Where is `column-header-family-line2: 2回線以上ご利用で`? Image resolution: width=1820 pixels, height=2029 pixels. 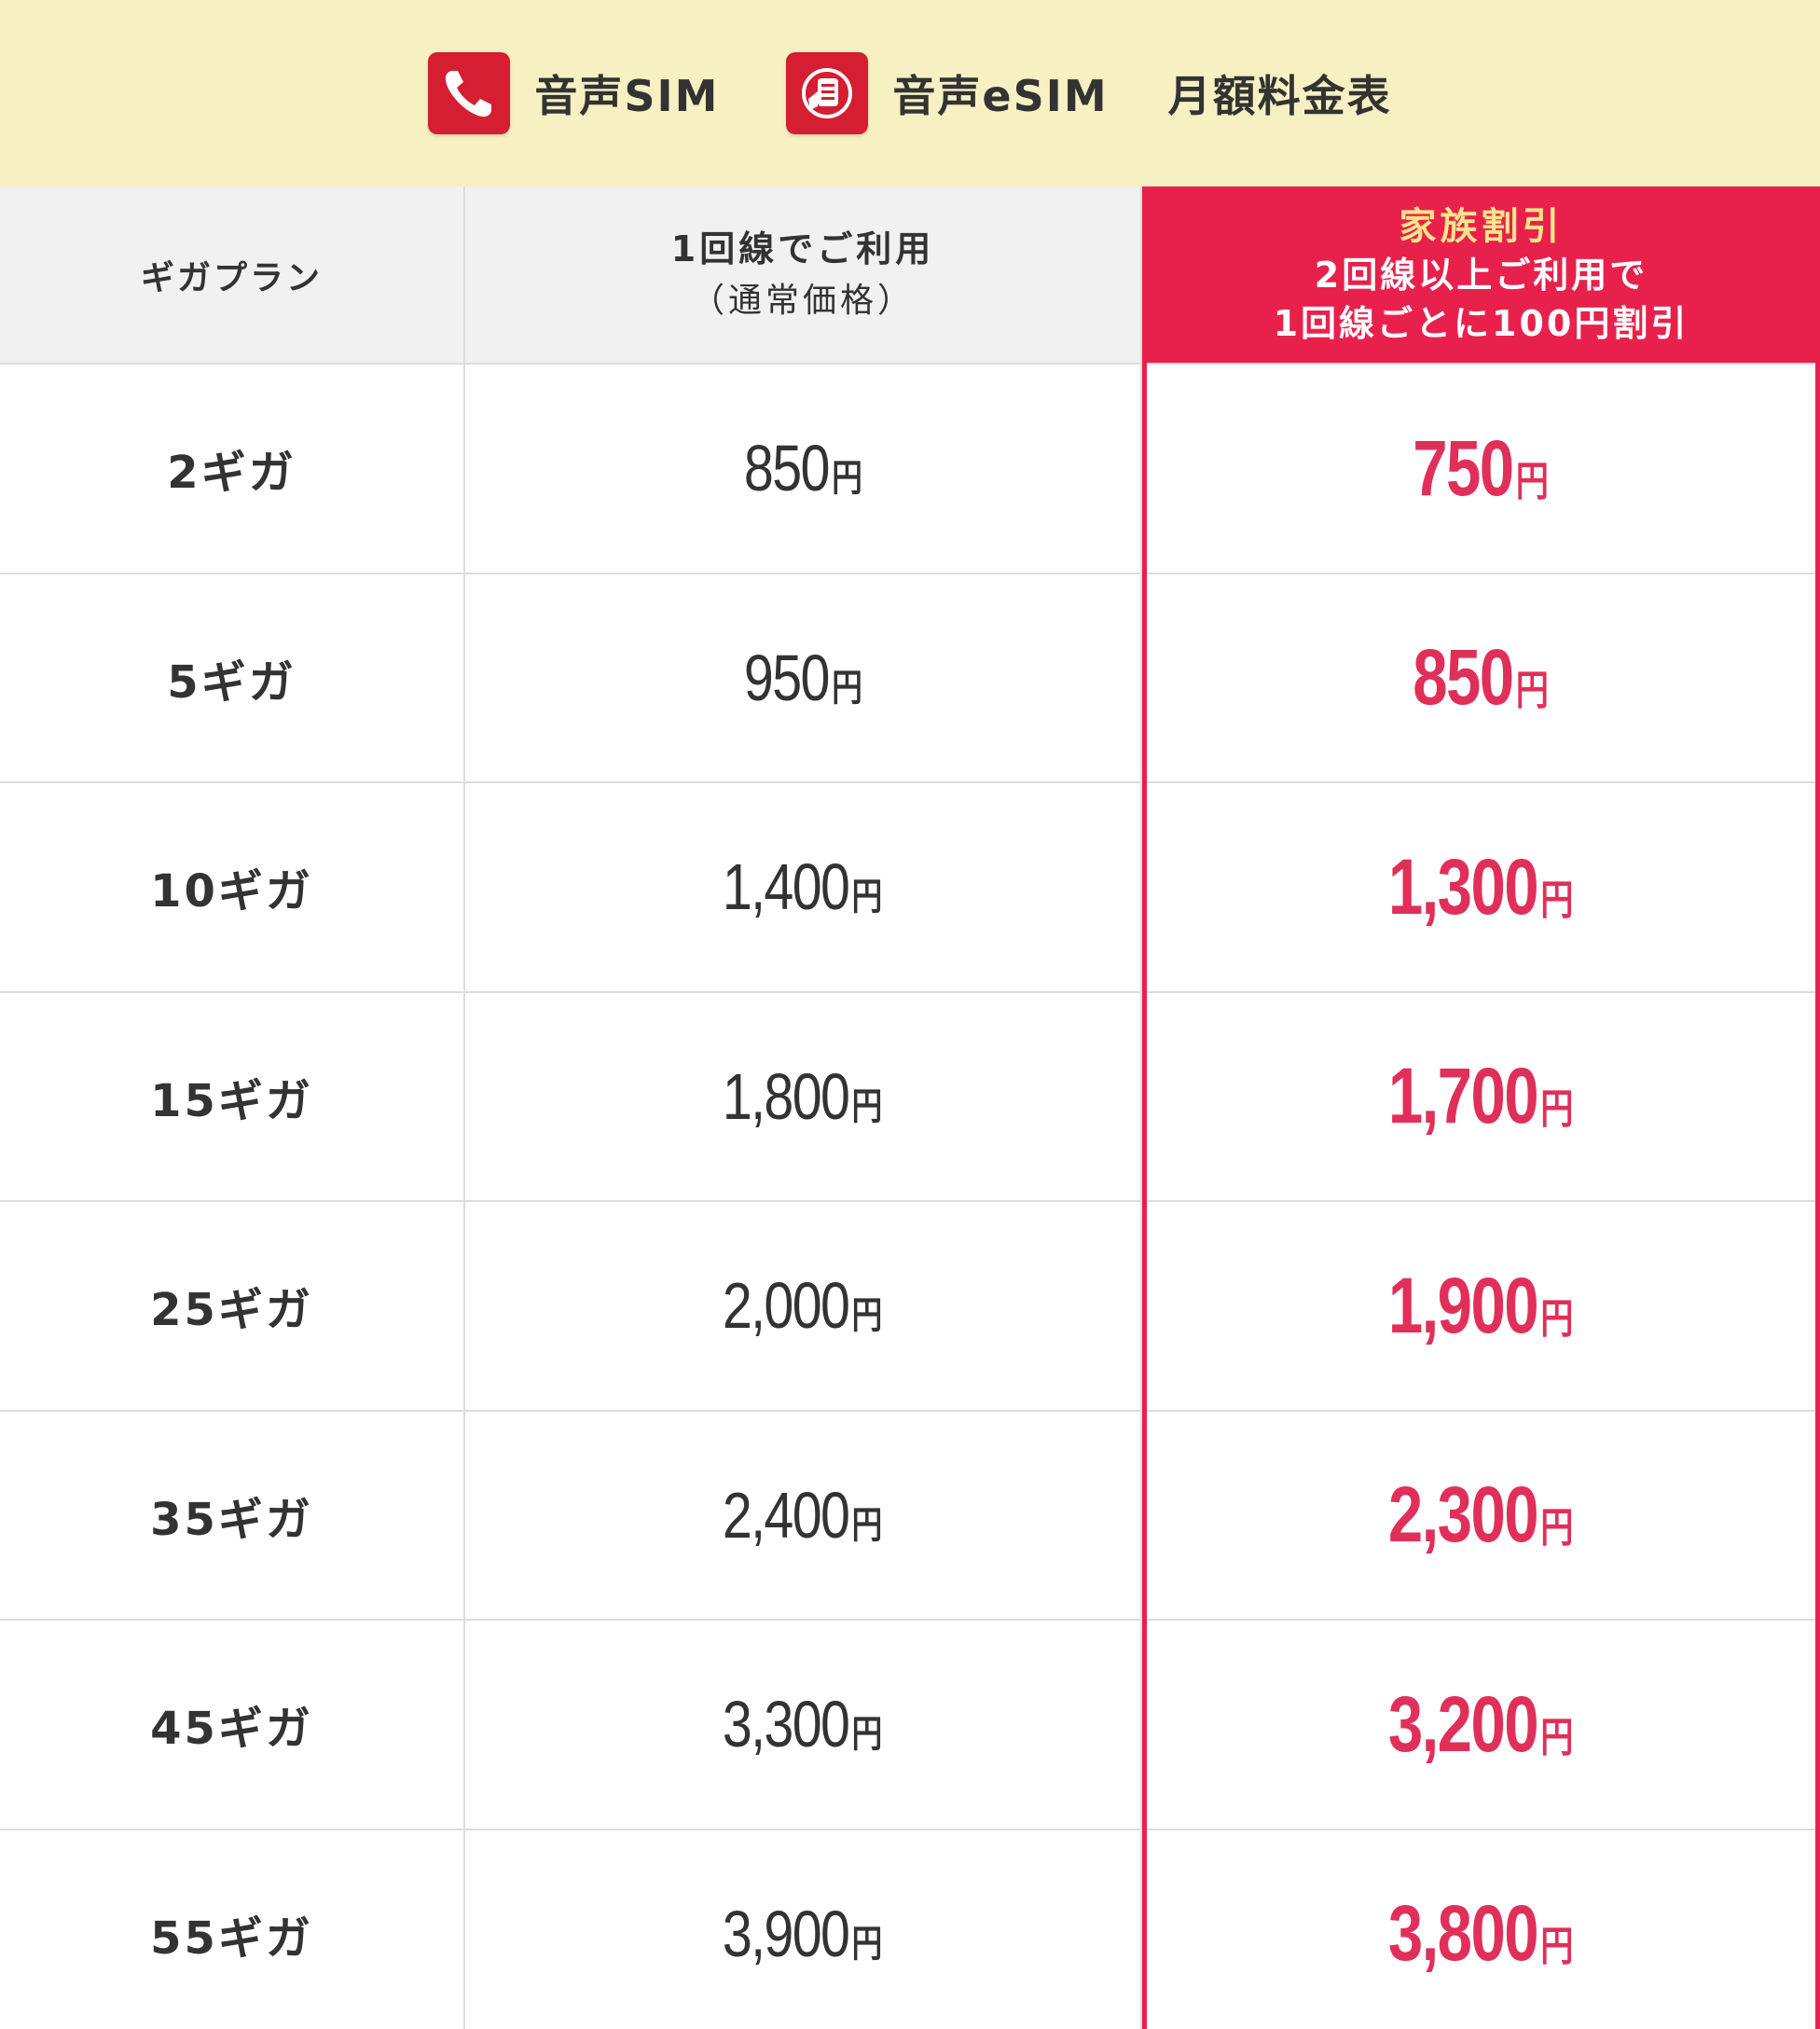
column-header-family-line2: 2回線以上ご利用で is located at coordinates (1481, 275).